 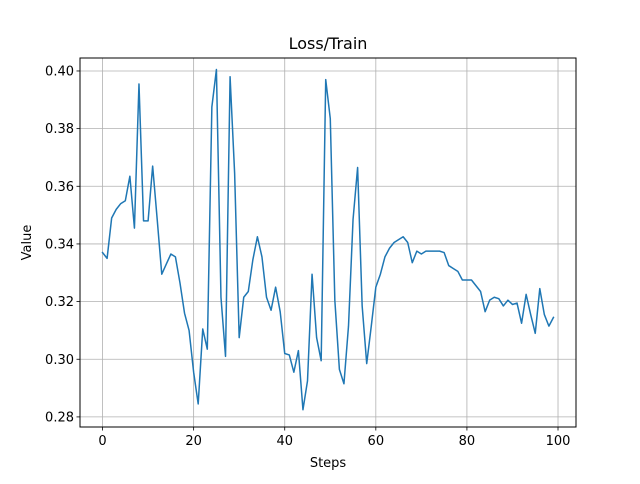 What do you see at coordinates (59, 244) in the screenshot?
I see `y-tick-label: 0.34` at bounding box center [59, 244].